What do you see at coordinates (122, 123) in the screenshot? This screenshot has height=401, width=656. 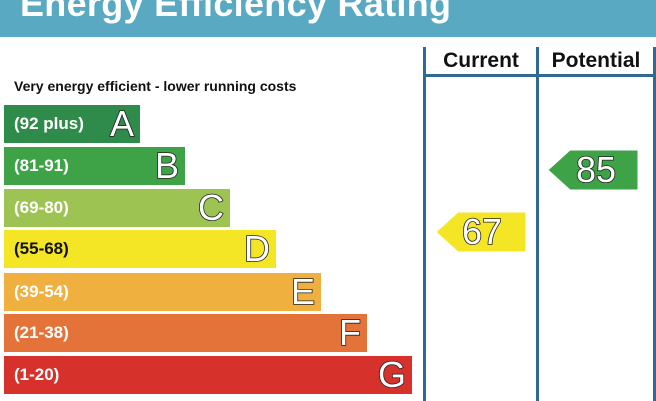 I see `band-letter: A` at bounding box center [122, 123].